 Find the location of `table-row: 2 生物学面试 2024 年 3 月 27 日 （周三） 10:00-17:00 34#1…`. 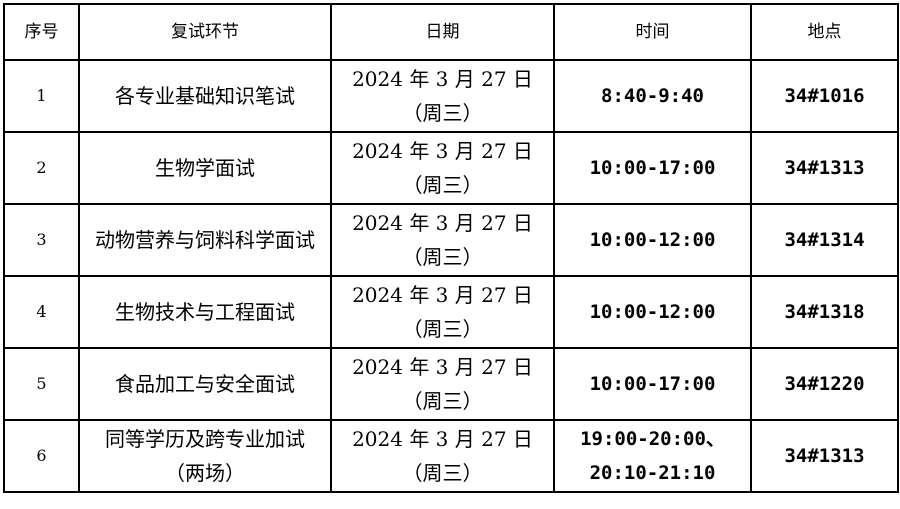

table-row: 2 生物学面试 2024 年 3 月 27 日 （周三） 10:00-17:00 34#1… is located at coordinates (451, 168).